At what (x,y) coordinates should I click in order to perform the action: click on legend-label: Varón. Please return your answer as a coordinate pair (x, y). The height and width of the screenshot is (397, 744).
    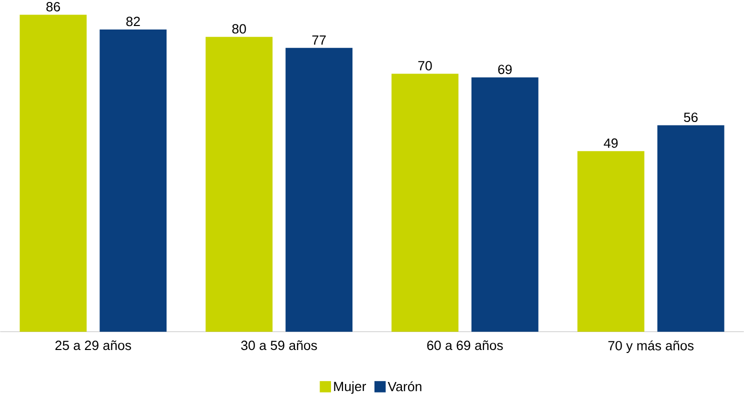
    Looking at the image, I should click on (405, 386).